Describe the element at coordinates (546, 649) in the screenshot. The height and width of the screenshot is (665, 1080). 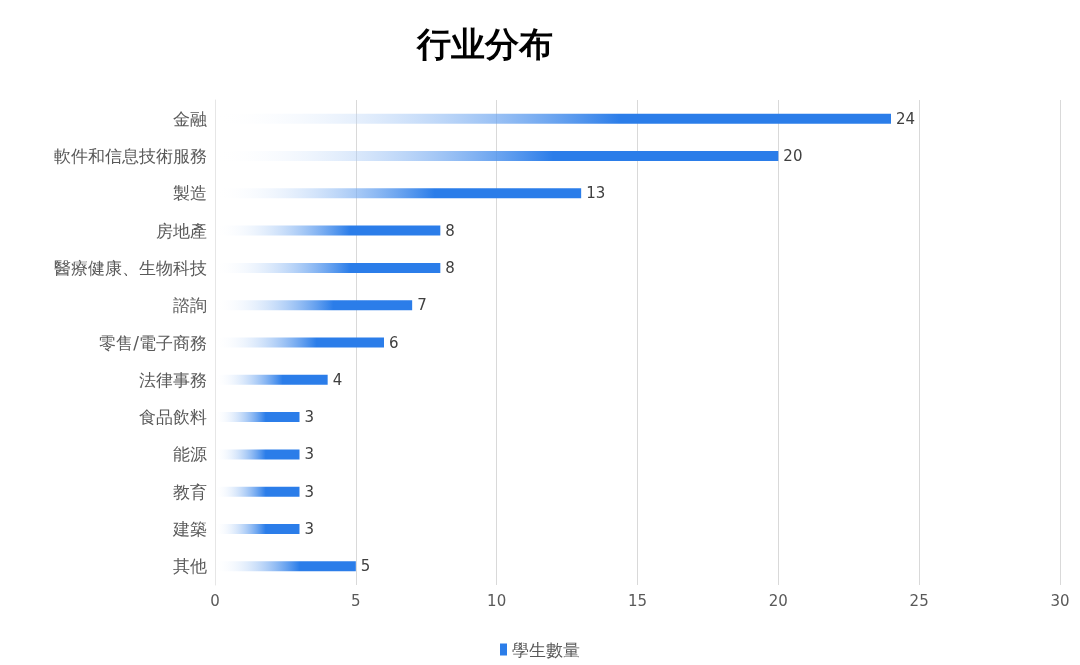
I see `legend-label: 學生數量` at that location.